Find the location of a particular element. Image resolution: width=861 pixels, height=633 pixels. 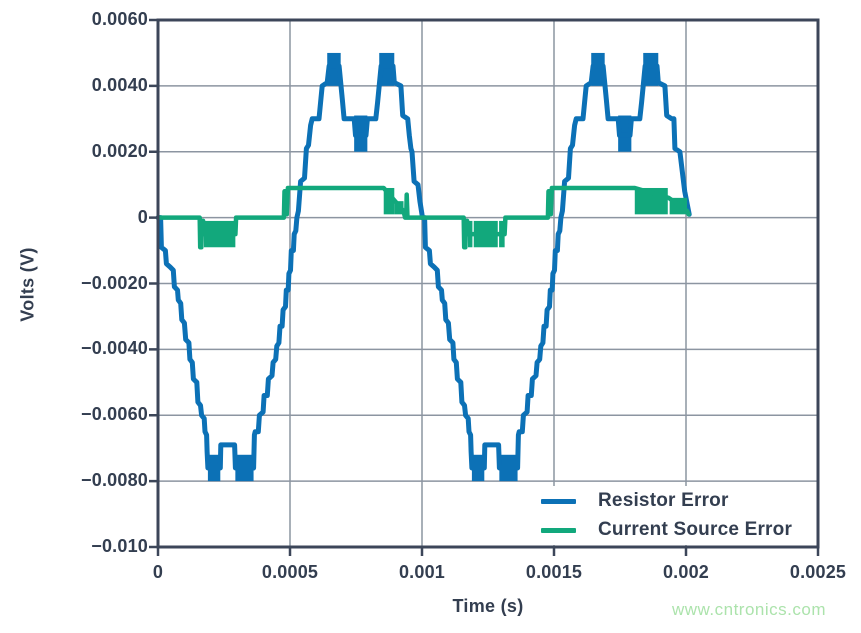

x-tick-label: 0.0015 is located at coordinates (554, 572).